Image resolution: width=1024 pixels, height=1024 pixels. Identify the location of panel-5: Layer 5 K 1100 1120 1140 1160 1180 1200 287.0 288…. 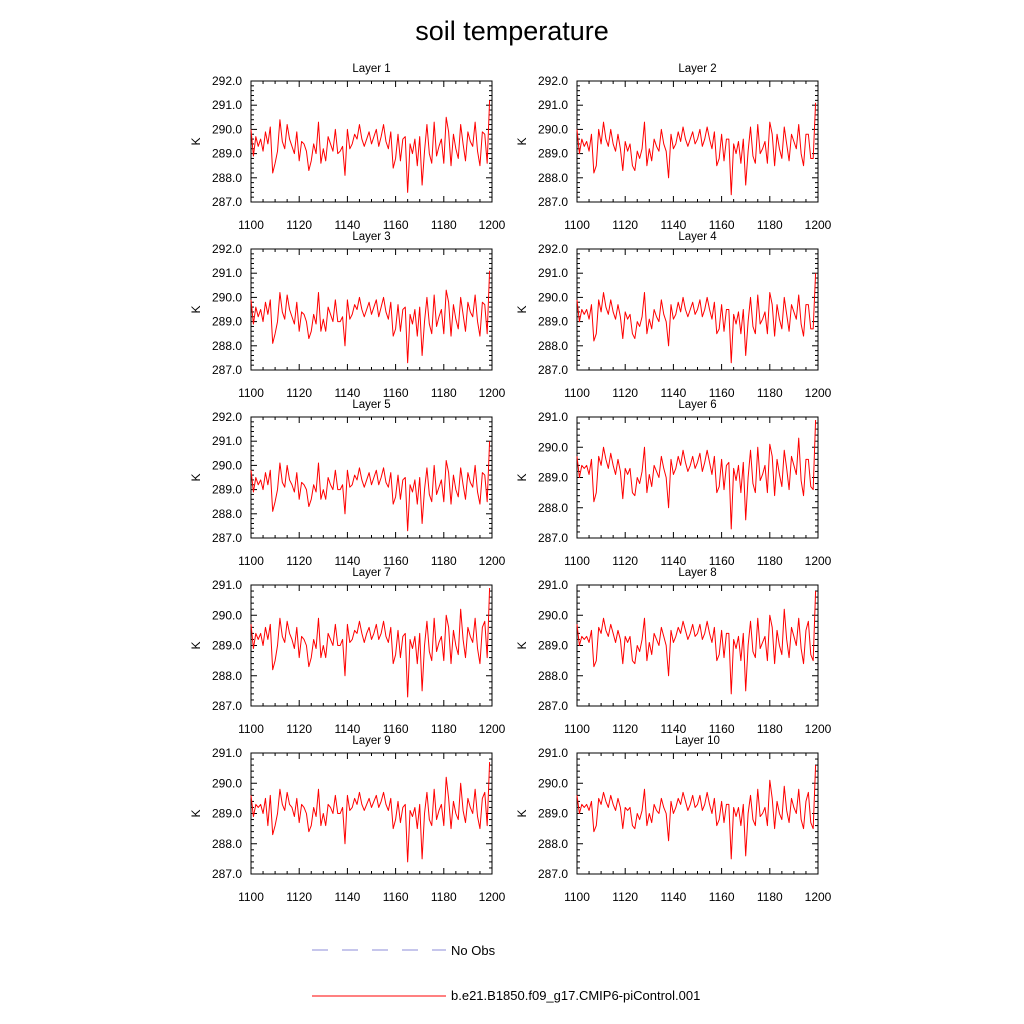
(347, 483).